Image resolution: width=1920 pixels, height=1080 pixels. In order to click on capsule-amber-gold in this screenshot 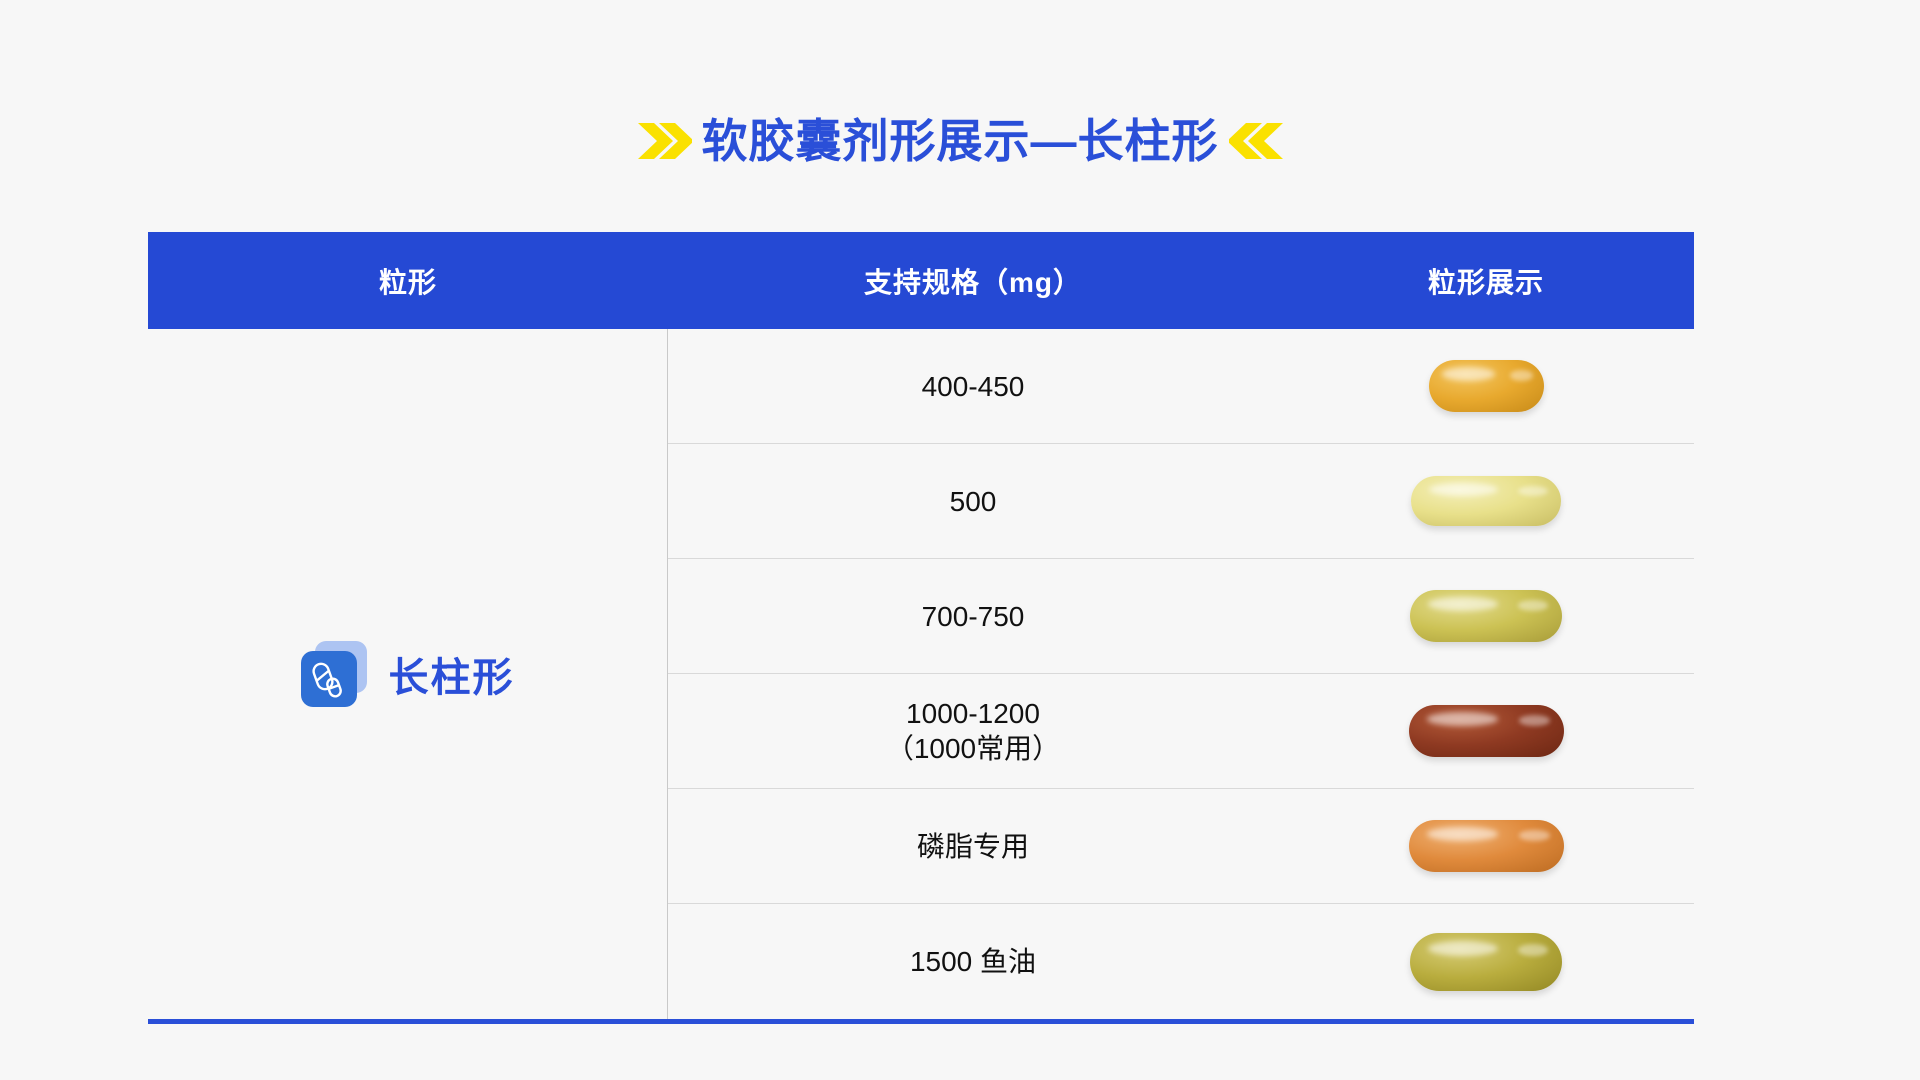, I will do `click(1486, 386)`.